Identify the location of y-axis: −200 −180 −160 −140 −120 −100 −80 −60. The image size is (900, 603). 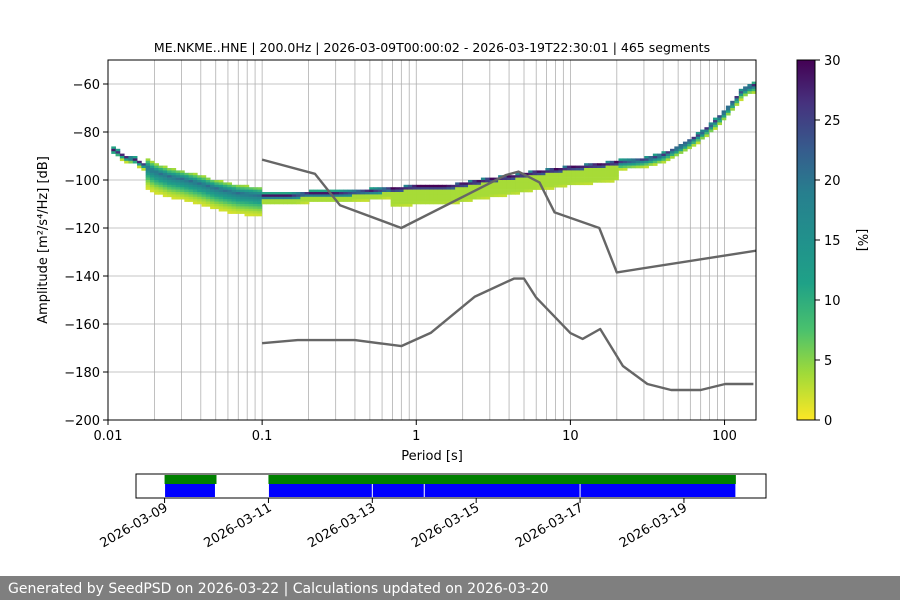
(86, 253).